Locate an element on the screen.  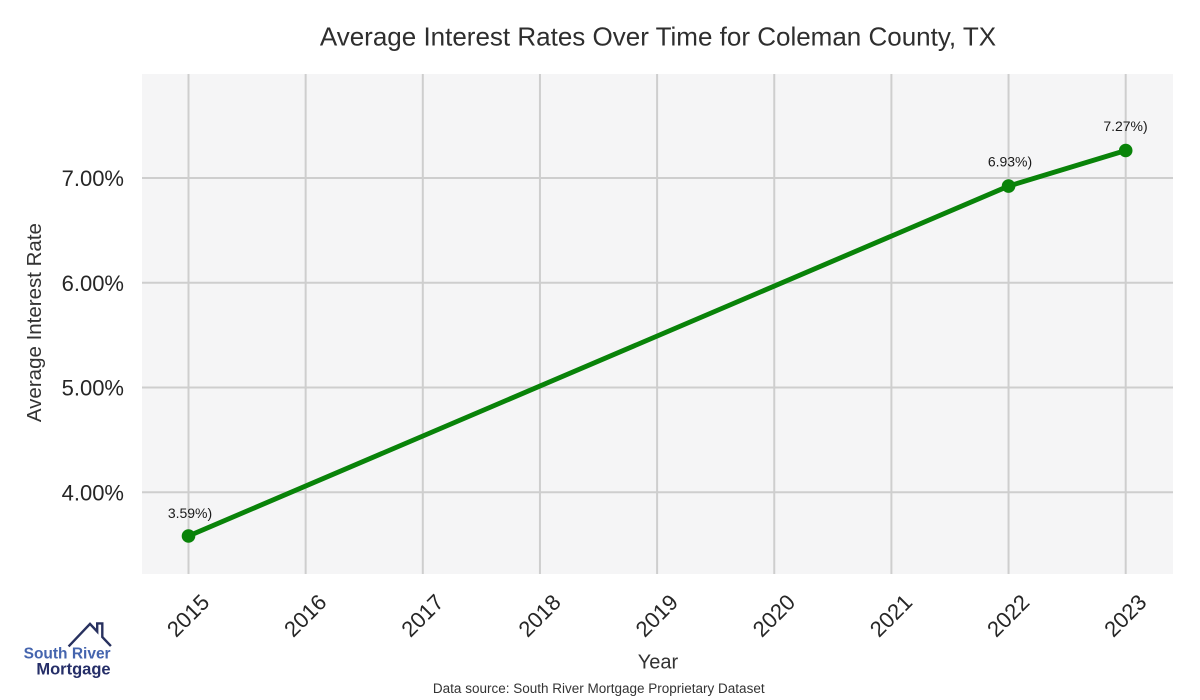
svg-text: South River is located at coordinates (67, 653).